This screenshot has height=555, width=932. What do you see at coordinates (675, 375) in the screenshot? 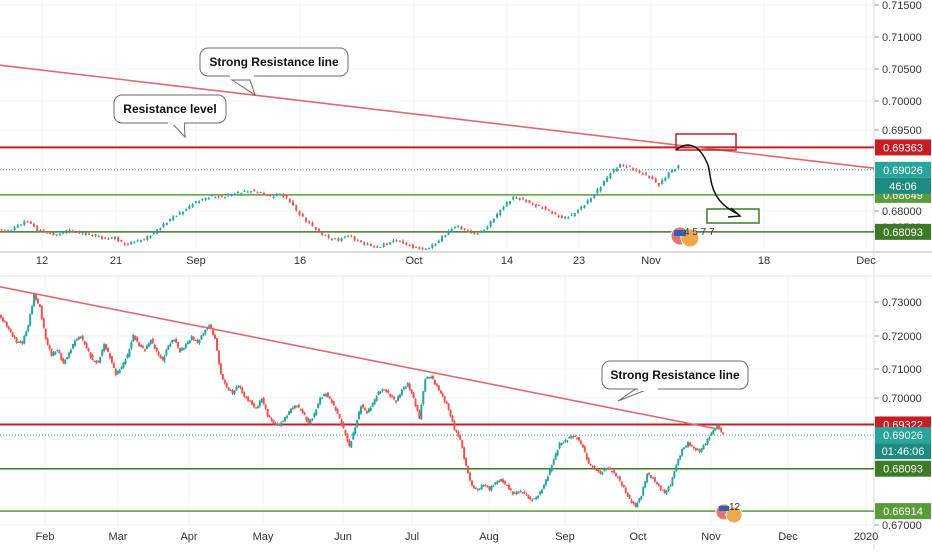
I see `callout-strong-resistance-bottom-label: Strong Resistance line` at bounding box center [675, 375].